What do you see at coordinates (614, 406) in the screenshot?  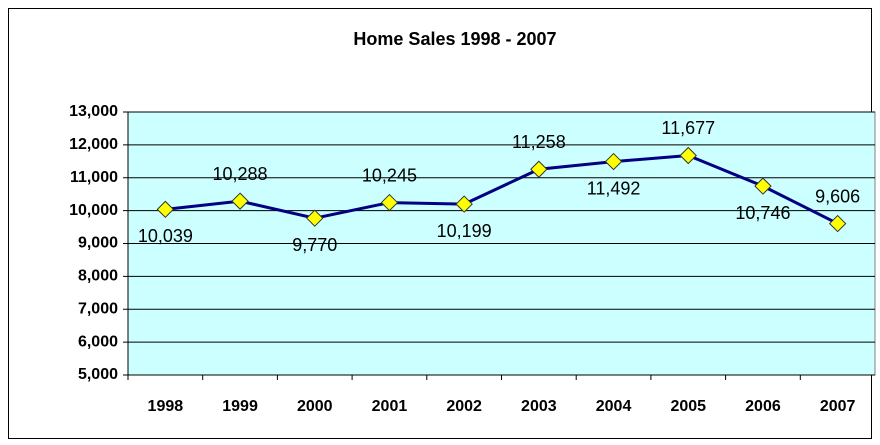 I see `x-tick-label: 2004` at bounding box center [614, 406].